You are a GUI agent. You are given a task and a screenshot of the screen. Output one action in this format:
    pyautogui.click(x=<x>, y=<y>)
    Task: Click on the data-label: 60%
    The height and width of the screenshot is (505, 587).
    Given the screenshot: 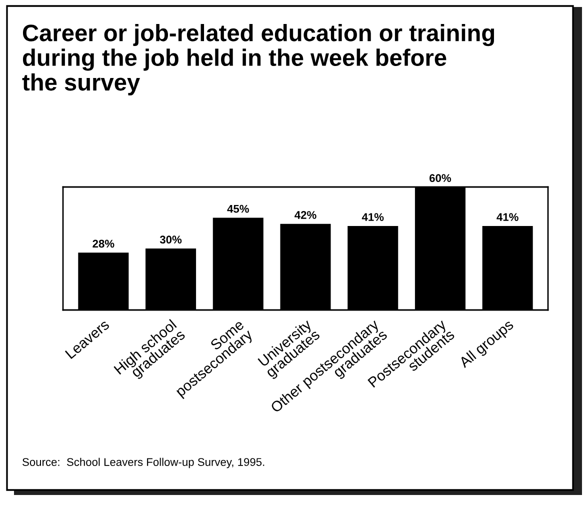 What is the action you would take?
    pyautogui.click(x=441, y=178)
    